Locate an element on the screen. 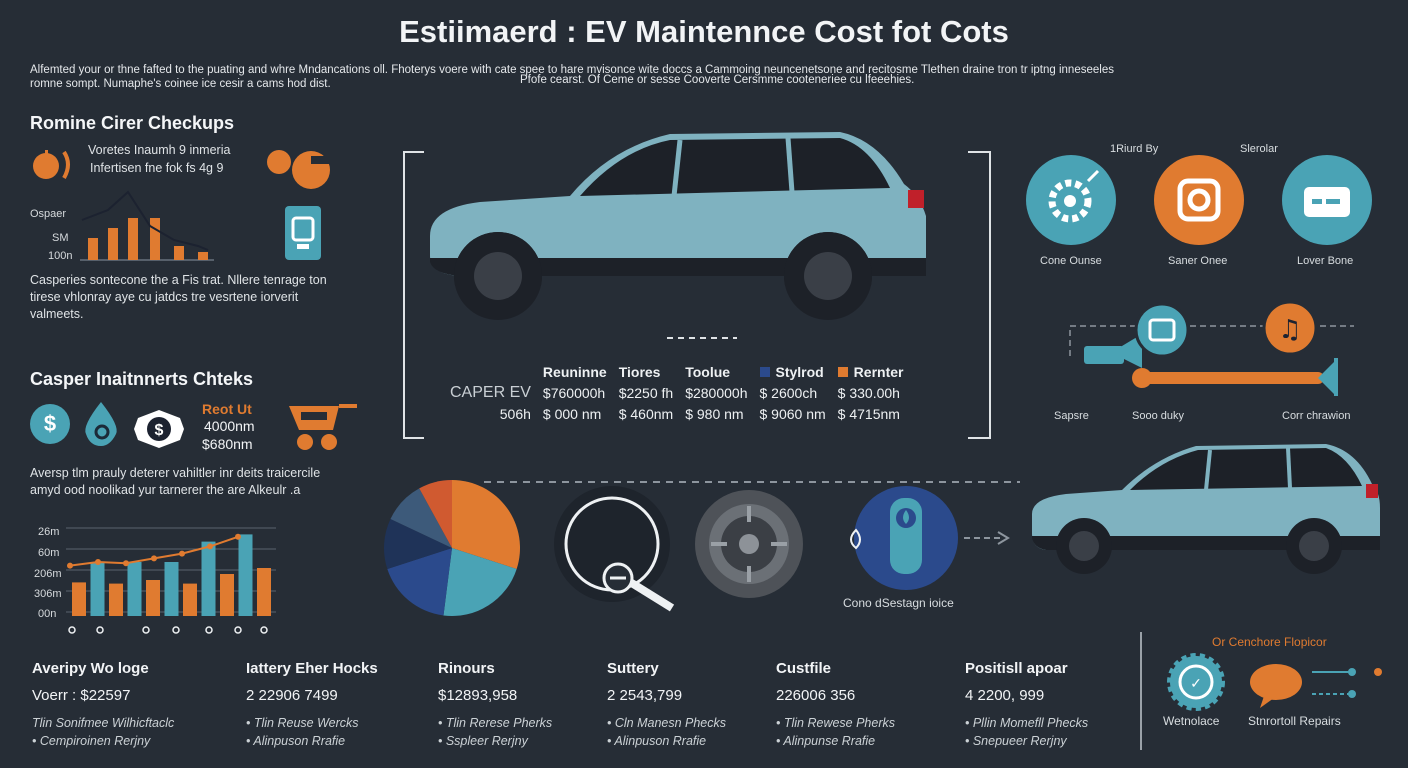 The image size is (1408, 768). footer-value: $12893,958 is located at coordinates (478, 695).